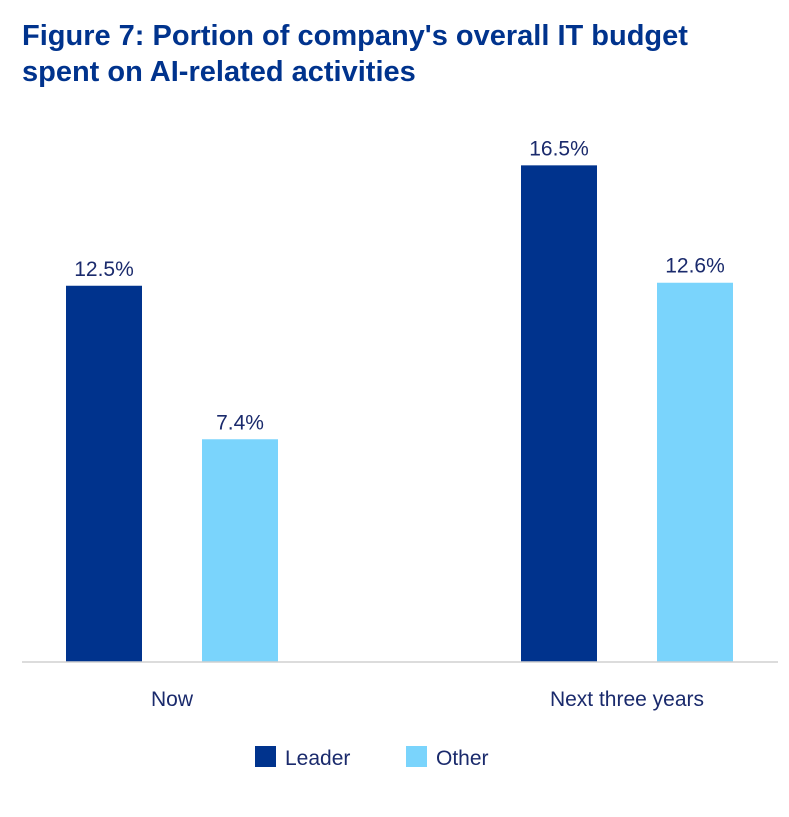 The height and width of the screenshot is (817, 789). What do you see at coordinates (695, 266) in the screenshot?
I see `value-label-other-next-three-years: 12.6%` at bounding box center [695, 266].